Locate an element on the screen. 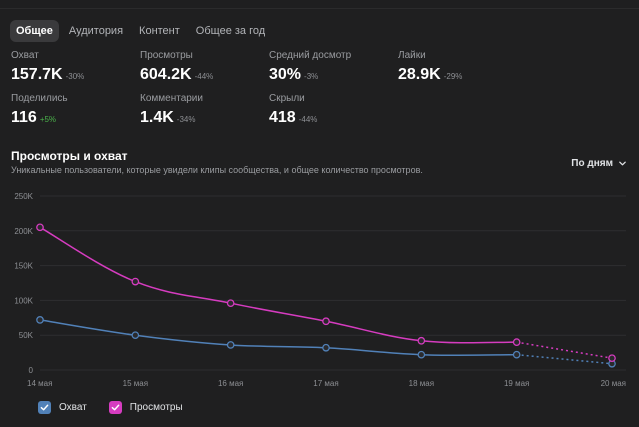 The image size is (639, 427). x-tick-label: 18 мая is located at coordinates (421, 383).